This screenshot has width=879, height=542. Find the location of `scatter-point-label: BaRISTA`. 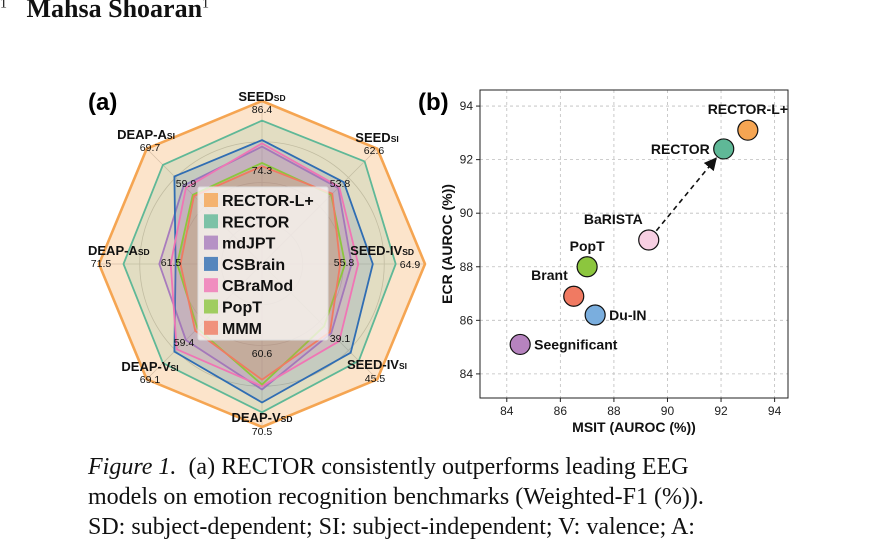

scatter-point-label: BaRISTA is located at coordinates (613, 219).